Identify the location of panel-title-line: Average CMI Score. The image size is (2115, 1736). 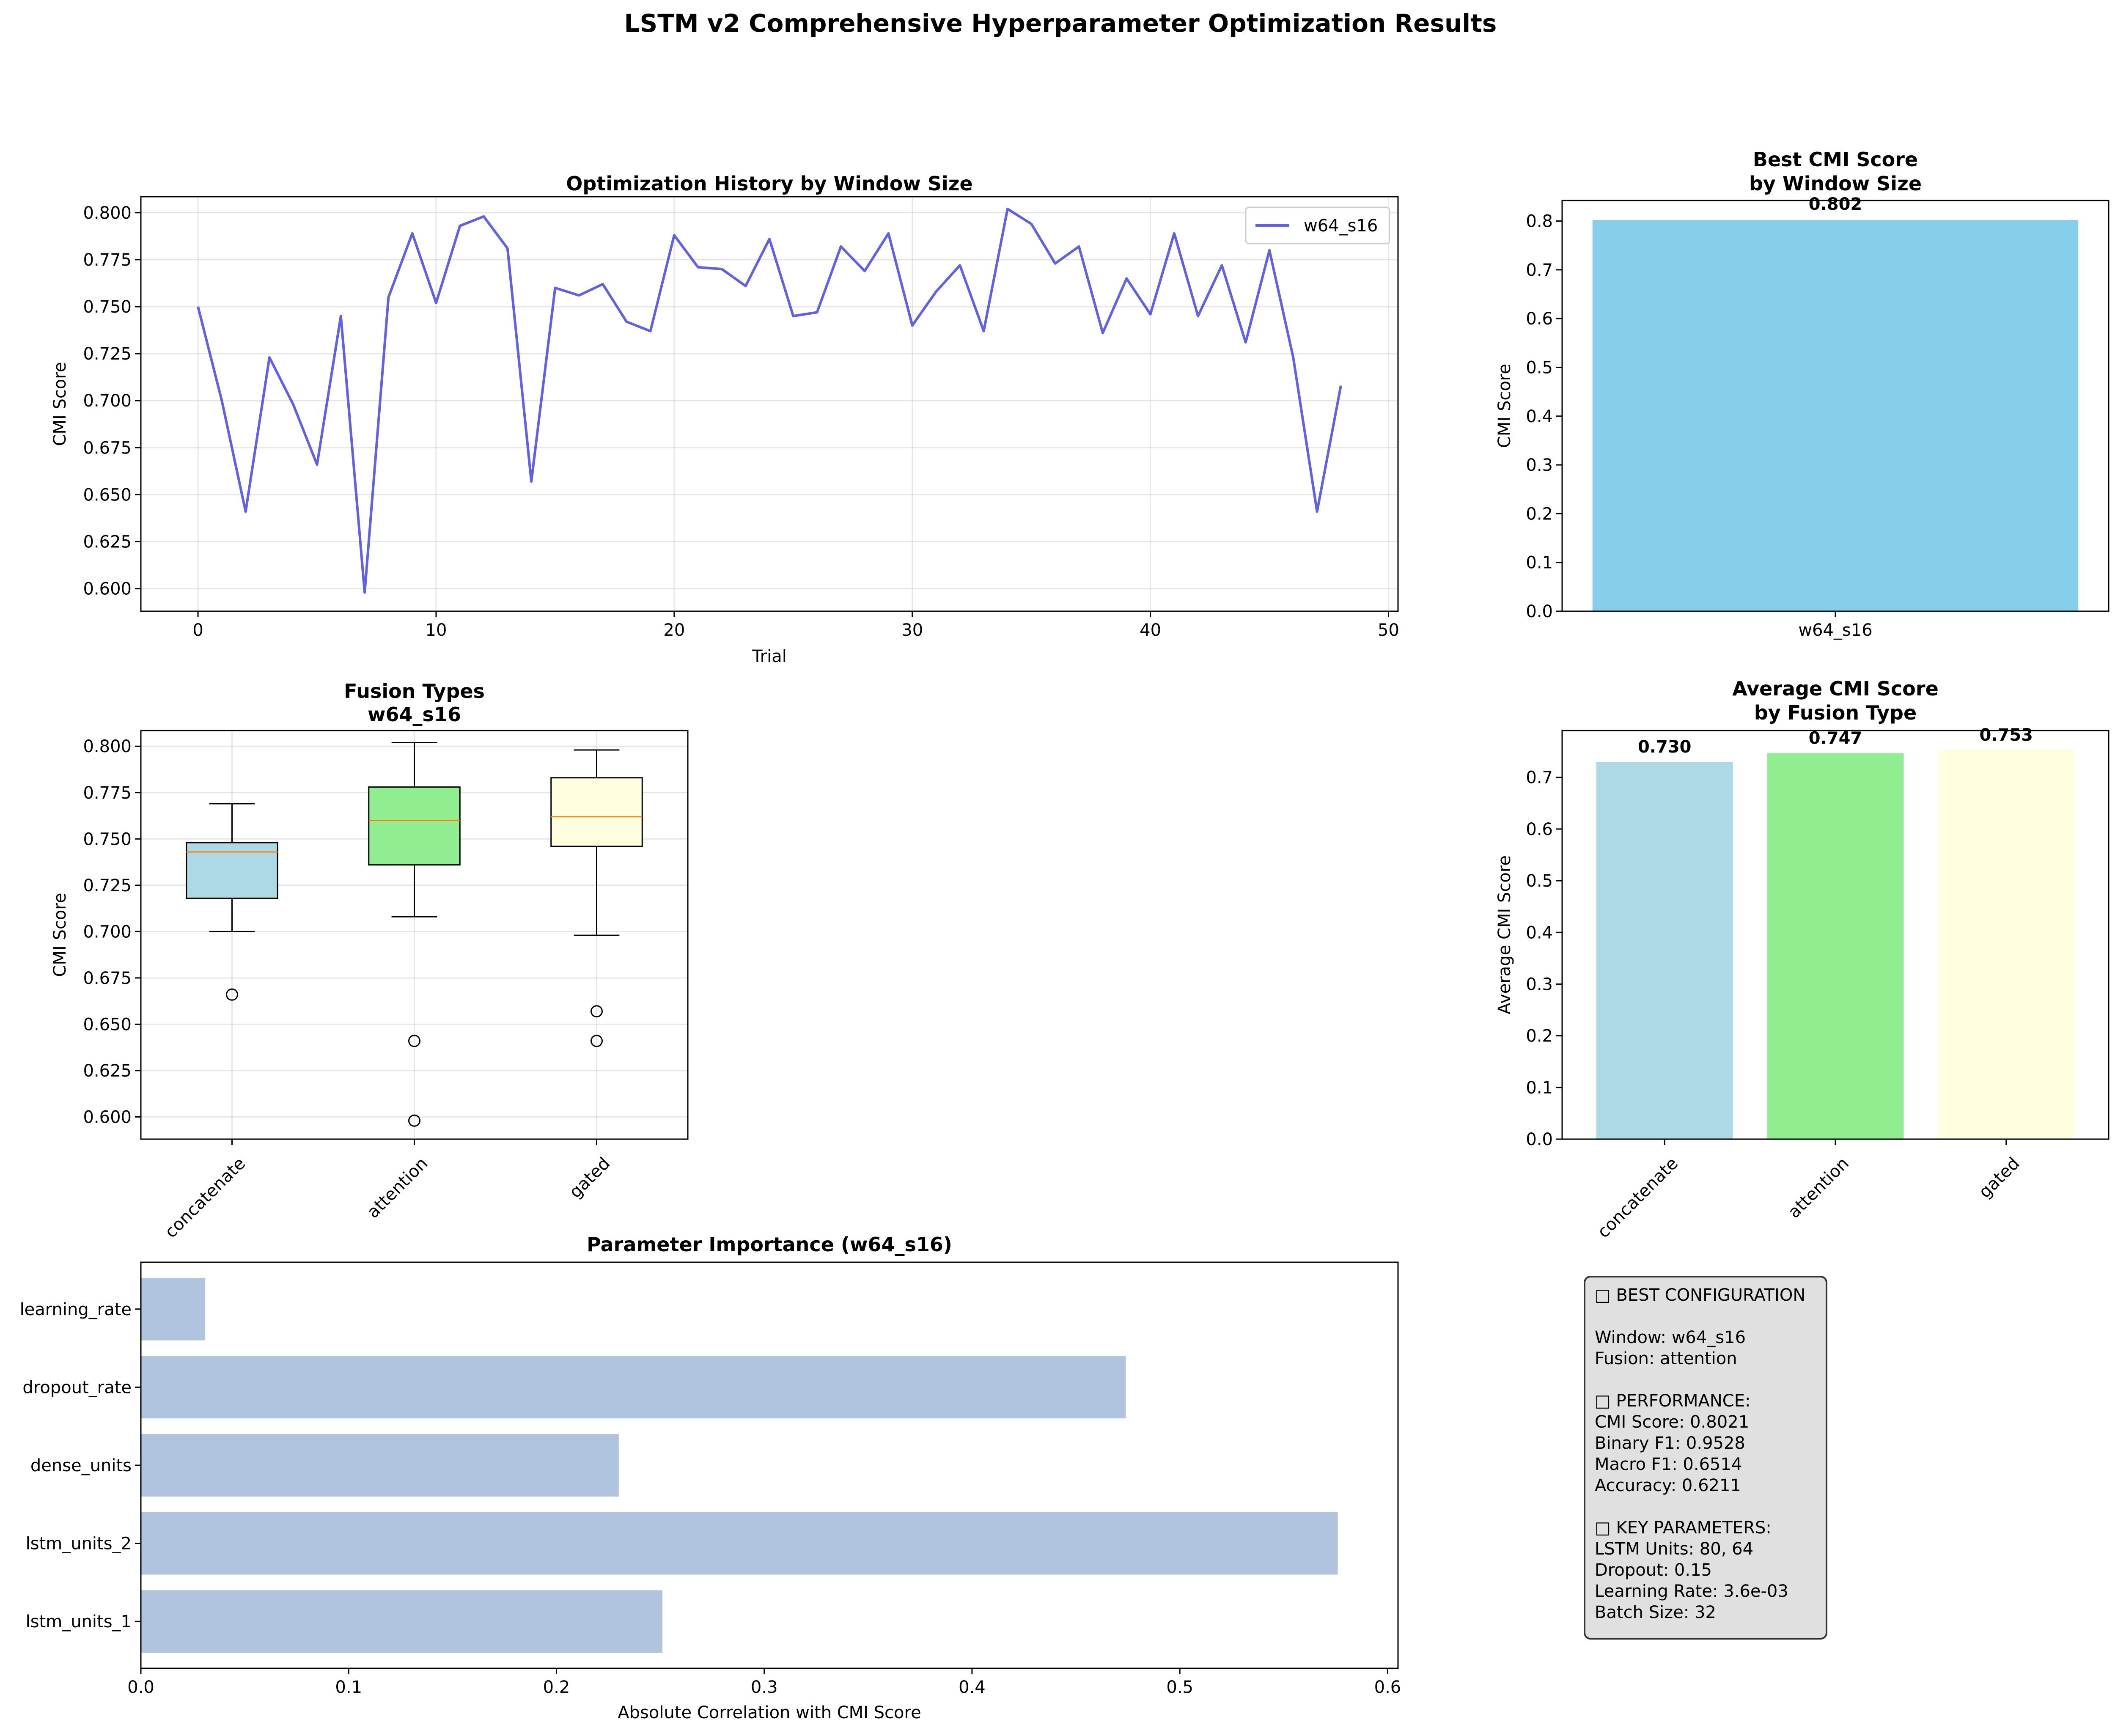
(1835, 688).